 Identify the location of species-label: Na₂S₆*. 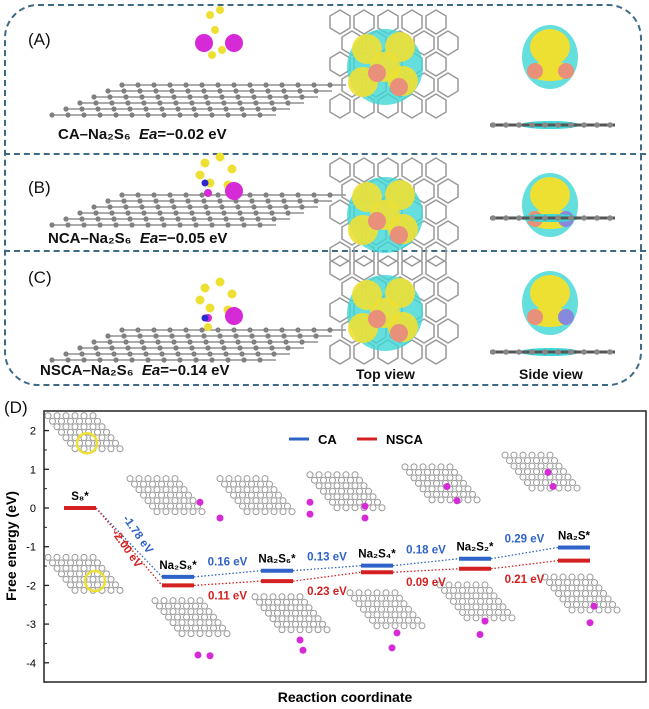
(277, 560).